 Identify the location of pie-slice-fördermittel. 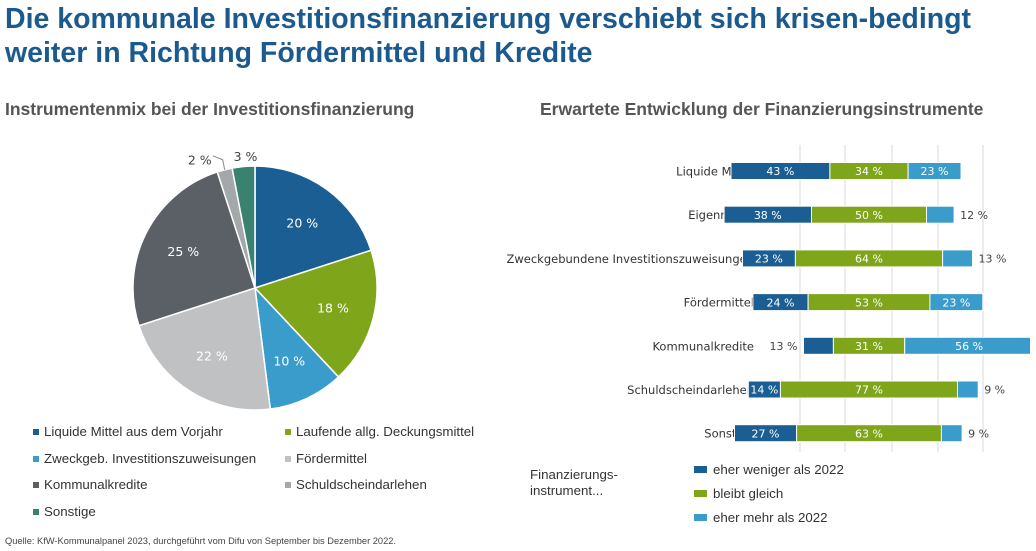
(205, 349).